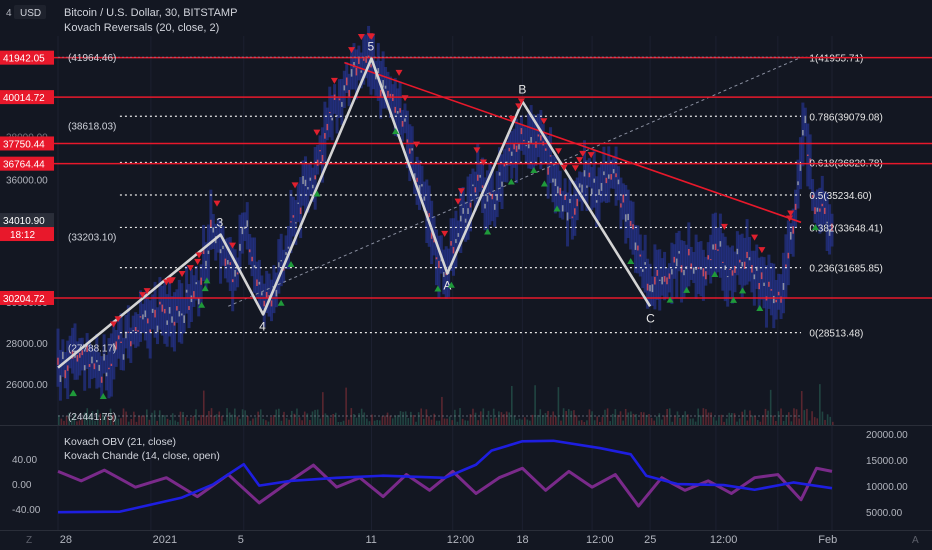 This screenshot has width=932, height=550. What do you see at coordinates (887, 435) in the screenshot?
I see `indicator-axis-right: 20000.00` at bounding box center [887, 435].